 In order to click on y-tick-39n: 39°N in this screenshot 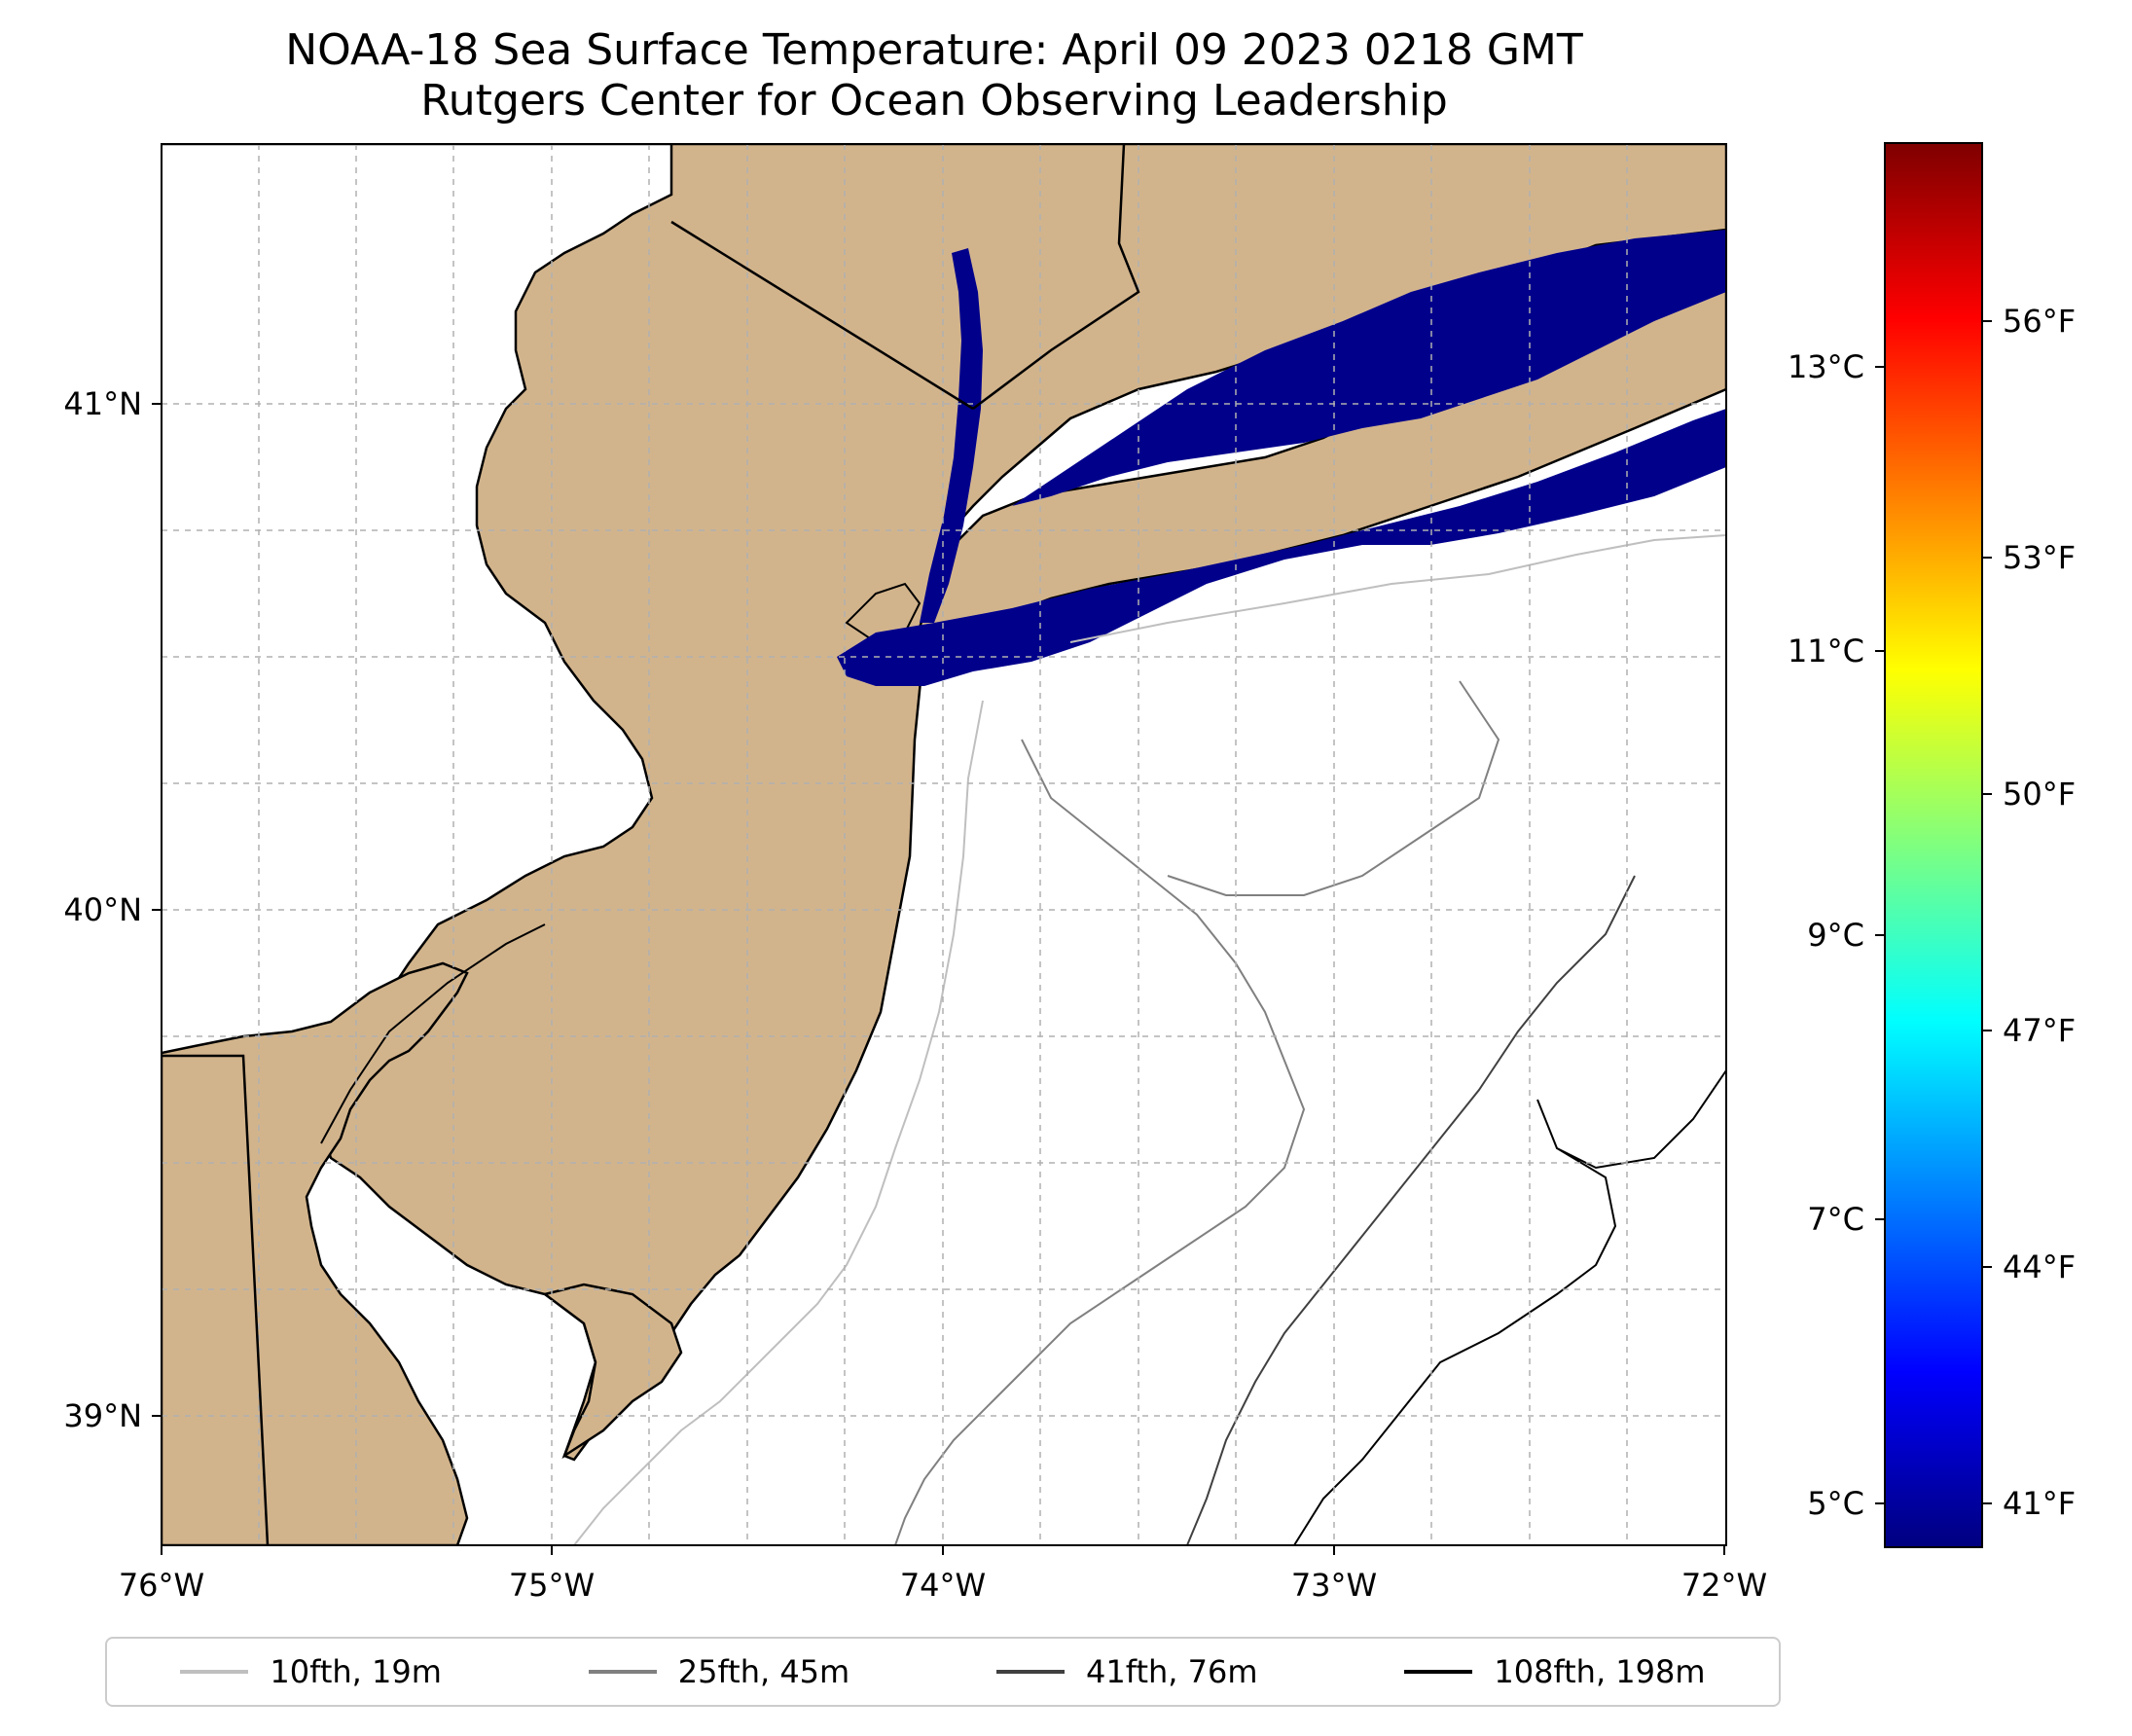, I will do `click(103, 1416)`.